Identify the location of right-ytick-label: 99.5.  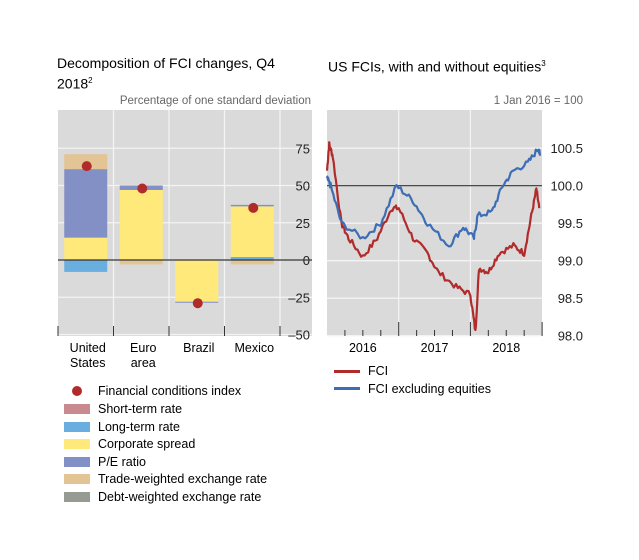
(570, 223).